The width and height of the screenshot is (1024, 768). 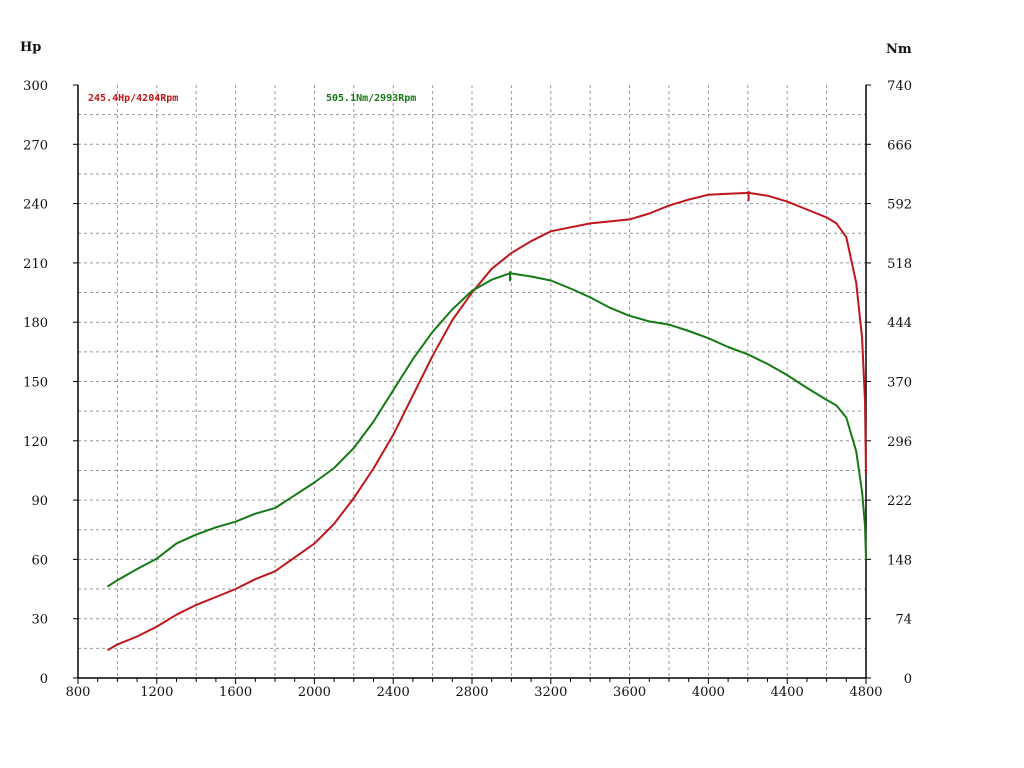 What do you see at coordinates (708, 692) in the screenshot?
I see `x-tick-label: 4000` at bounding box center [708, 692].